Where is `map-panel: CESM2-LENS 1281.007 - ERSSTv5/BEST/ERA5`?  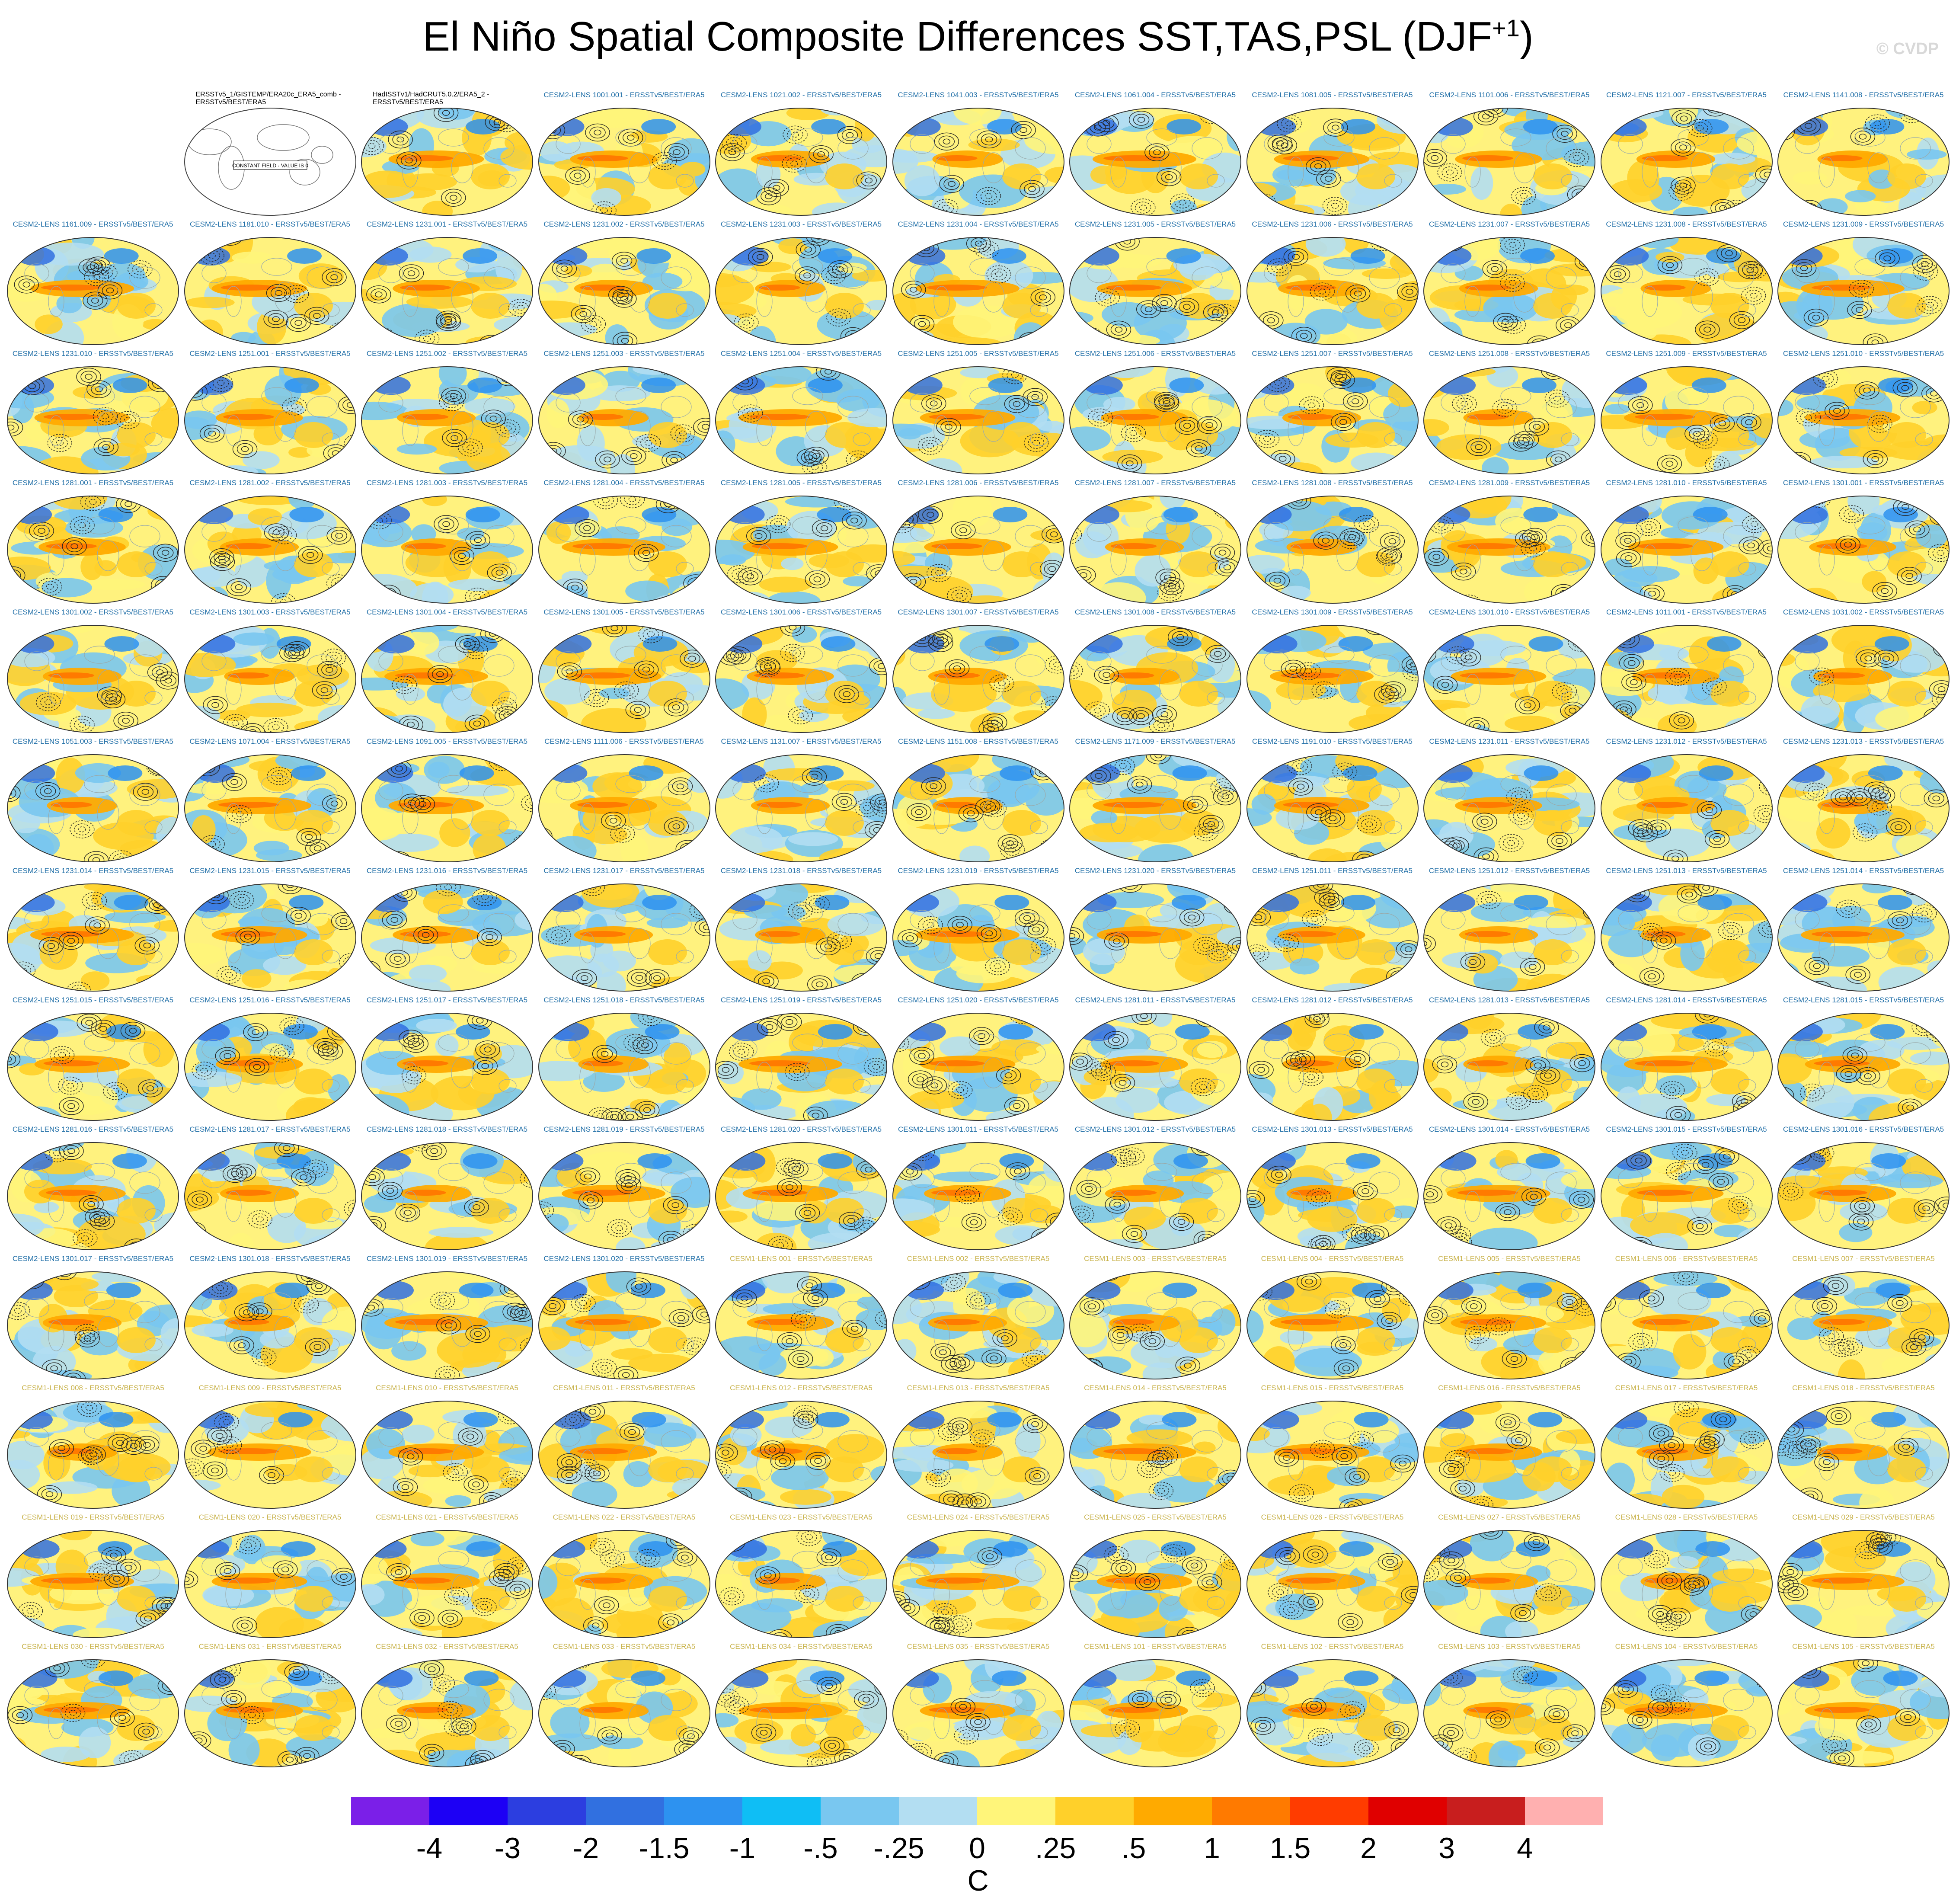 map-panel: CESM2-LENS 1281.007 - ERSSTv5/BEST/ERA5 is located at coordinates (1155, 541).